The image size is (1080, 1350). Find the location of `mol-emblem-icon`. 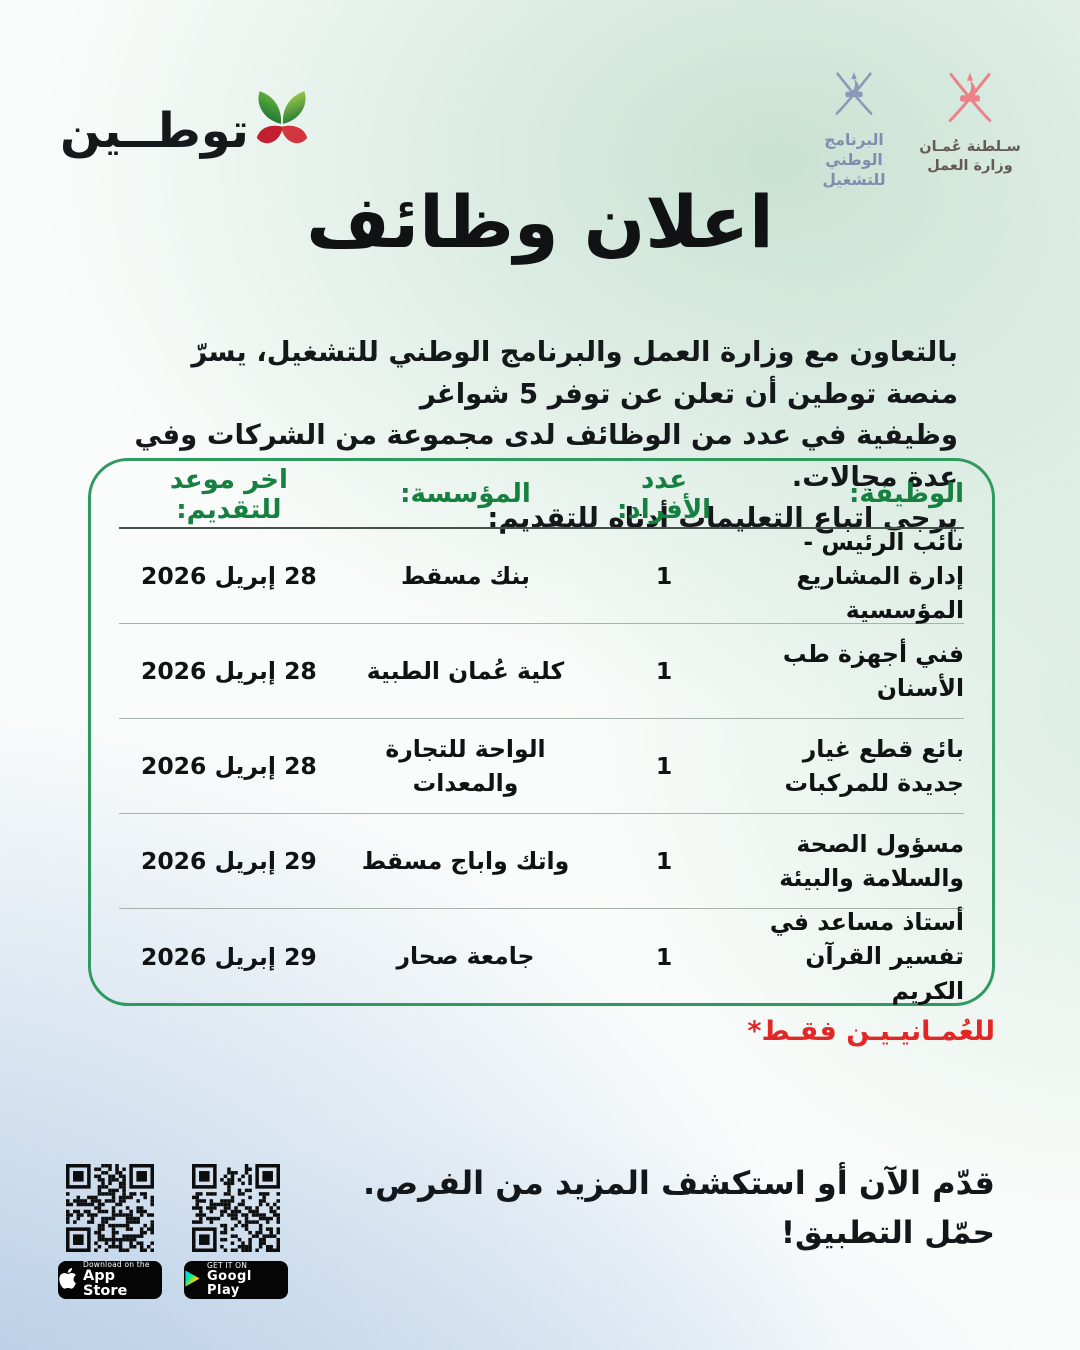

mol-emblem-icon is located at coordinates (970, 100).